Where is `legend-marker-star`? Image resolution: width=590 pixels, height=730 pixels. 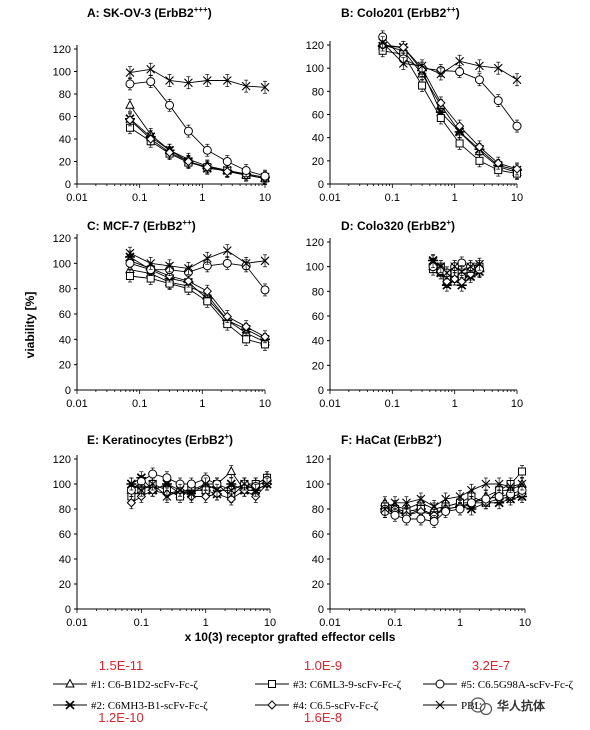
legend-marker-star is located at coordinates (70, 705).